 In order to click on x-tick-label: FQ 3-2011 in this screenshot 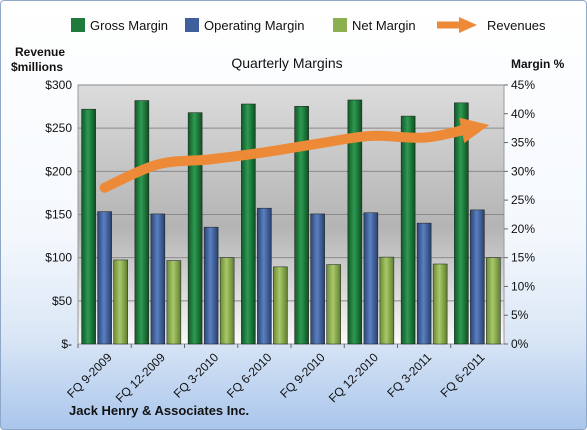, I will do `click(409, 375)`.